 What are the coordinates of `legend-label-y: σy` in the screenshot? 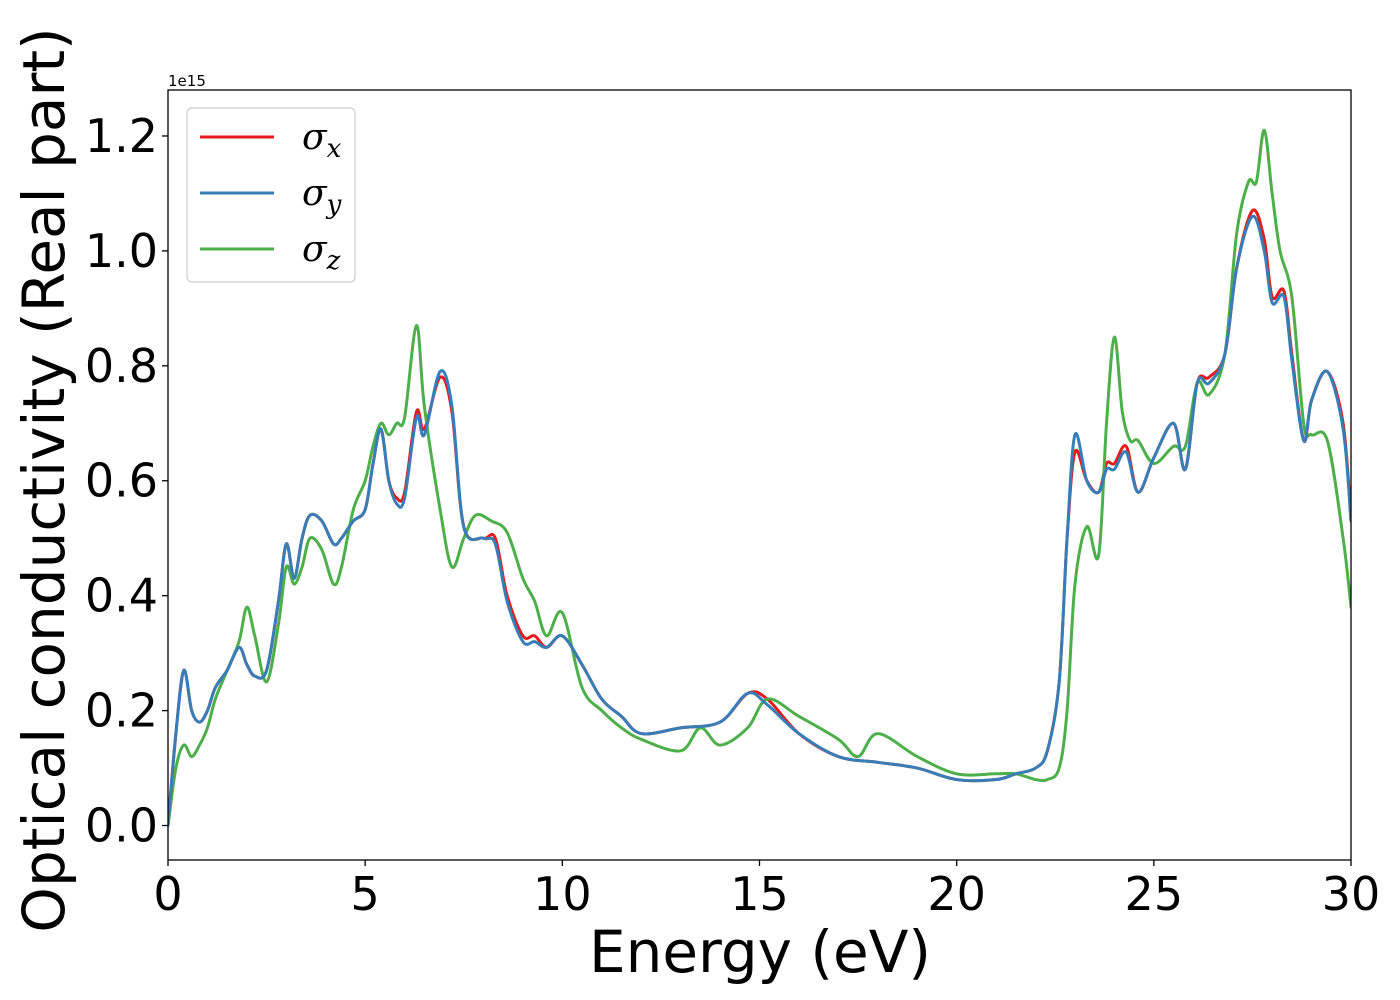 It's located at (322, 196).